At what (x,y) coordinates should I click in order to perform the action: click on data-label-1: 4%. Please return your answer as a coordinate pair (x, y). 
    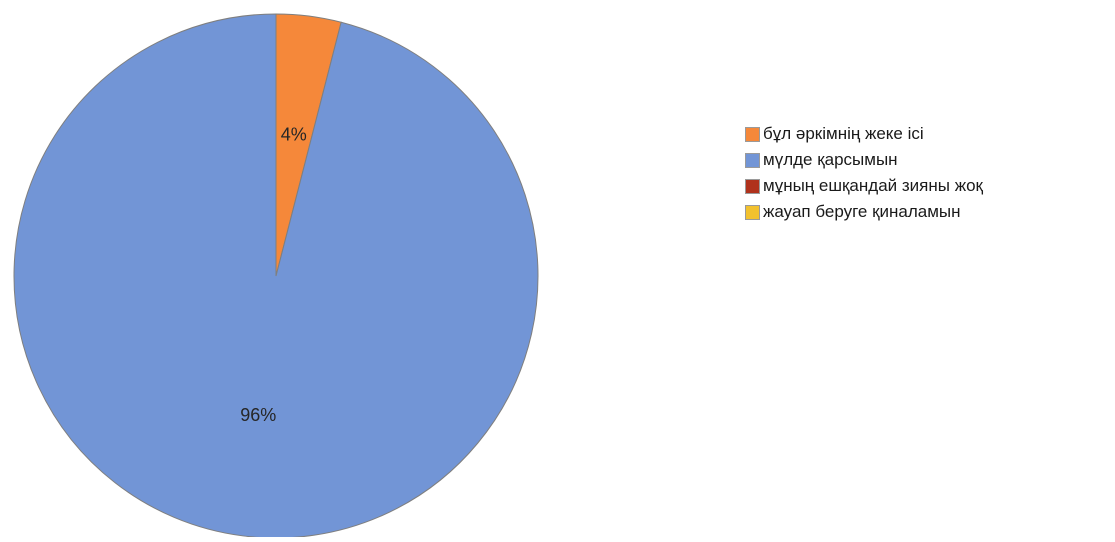
    Looking at the image, I should click on (294, 134).